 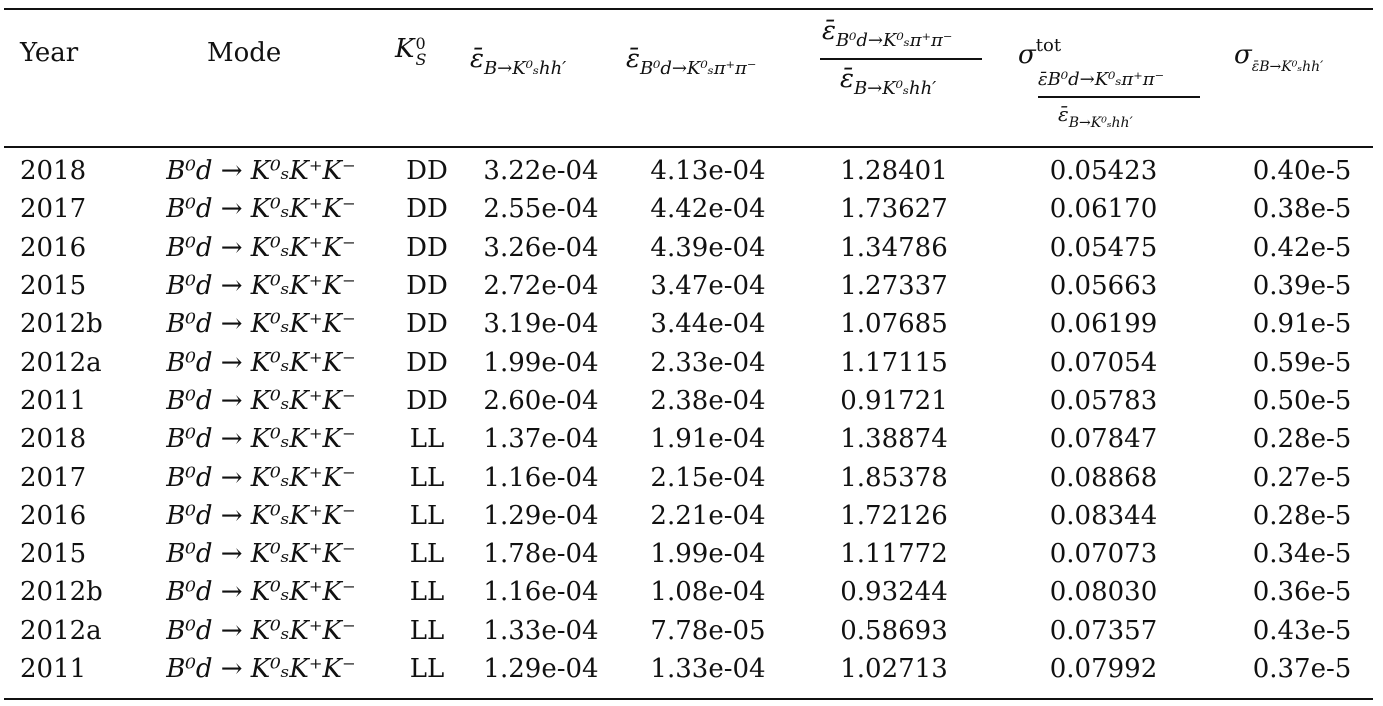 What do you see at coordinates (708, 669) in the screenshot?
I see `cell-eff-kspipi: 1.33e-04` at bounding box center [708, 669].